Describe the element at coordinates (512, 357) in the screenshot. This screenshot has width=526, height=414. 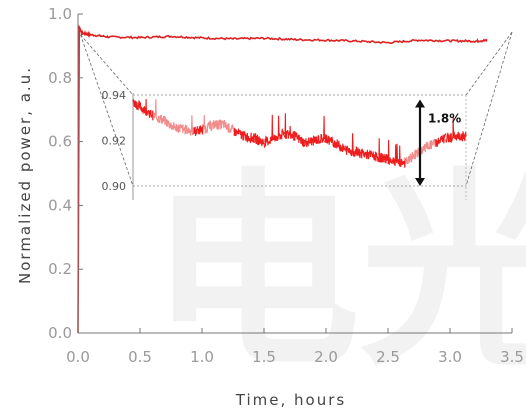
I see `x-tick-label: 3.5` at that location.